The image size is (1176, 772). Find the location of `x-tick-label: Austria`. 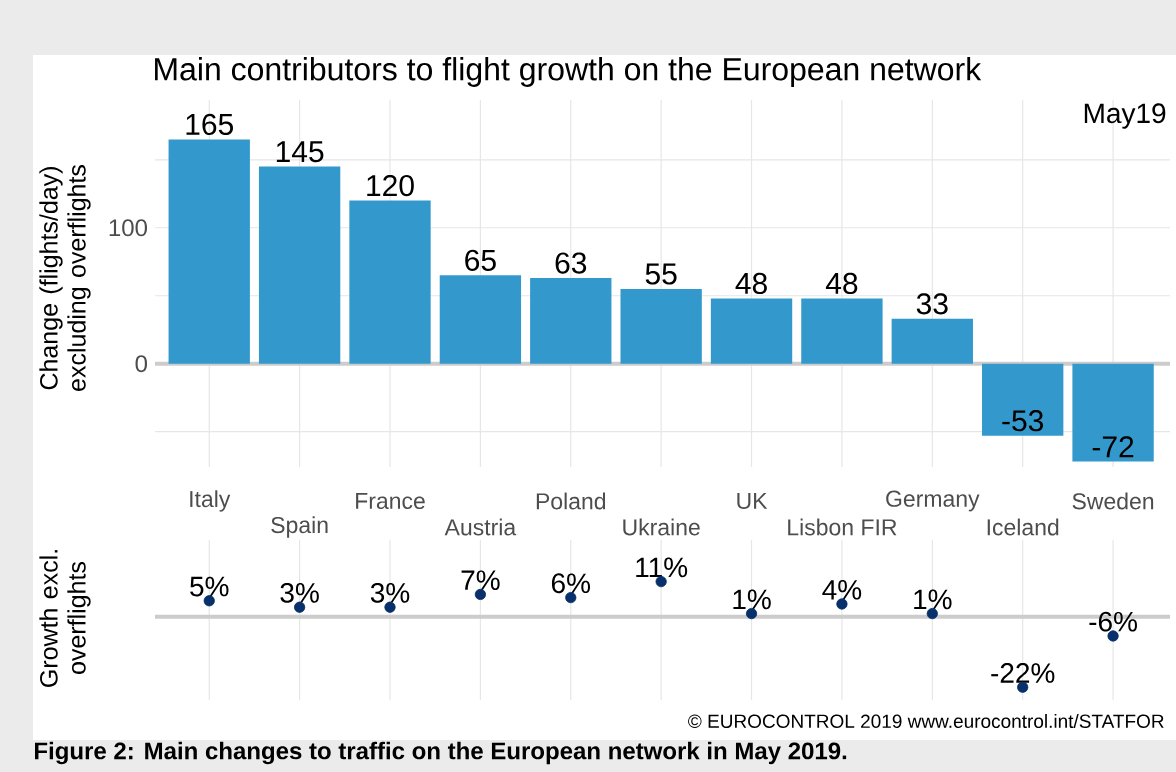

x-tick-label: Austria is located at coordinates (480, 527).